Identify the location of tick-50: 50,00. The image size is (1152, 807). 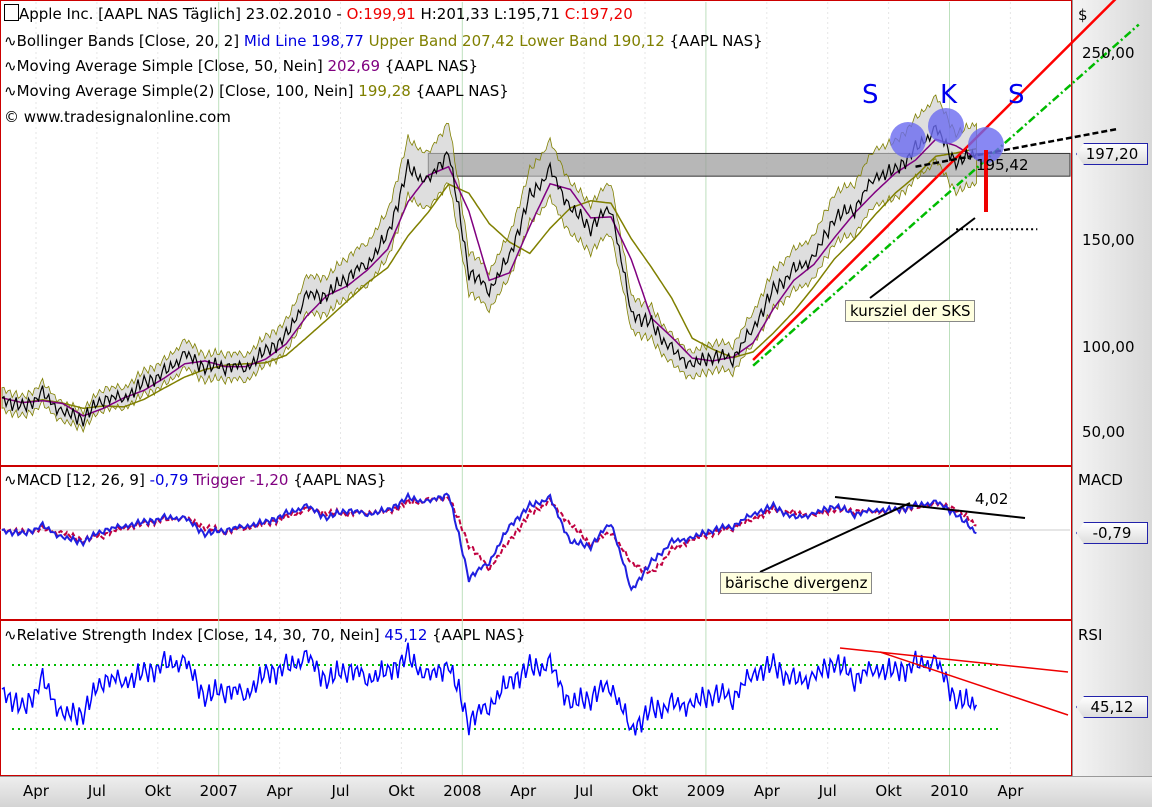
(1103, 432).